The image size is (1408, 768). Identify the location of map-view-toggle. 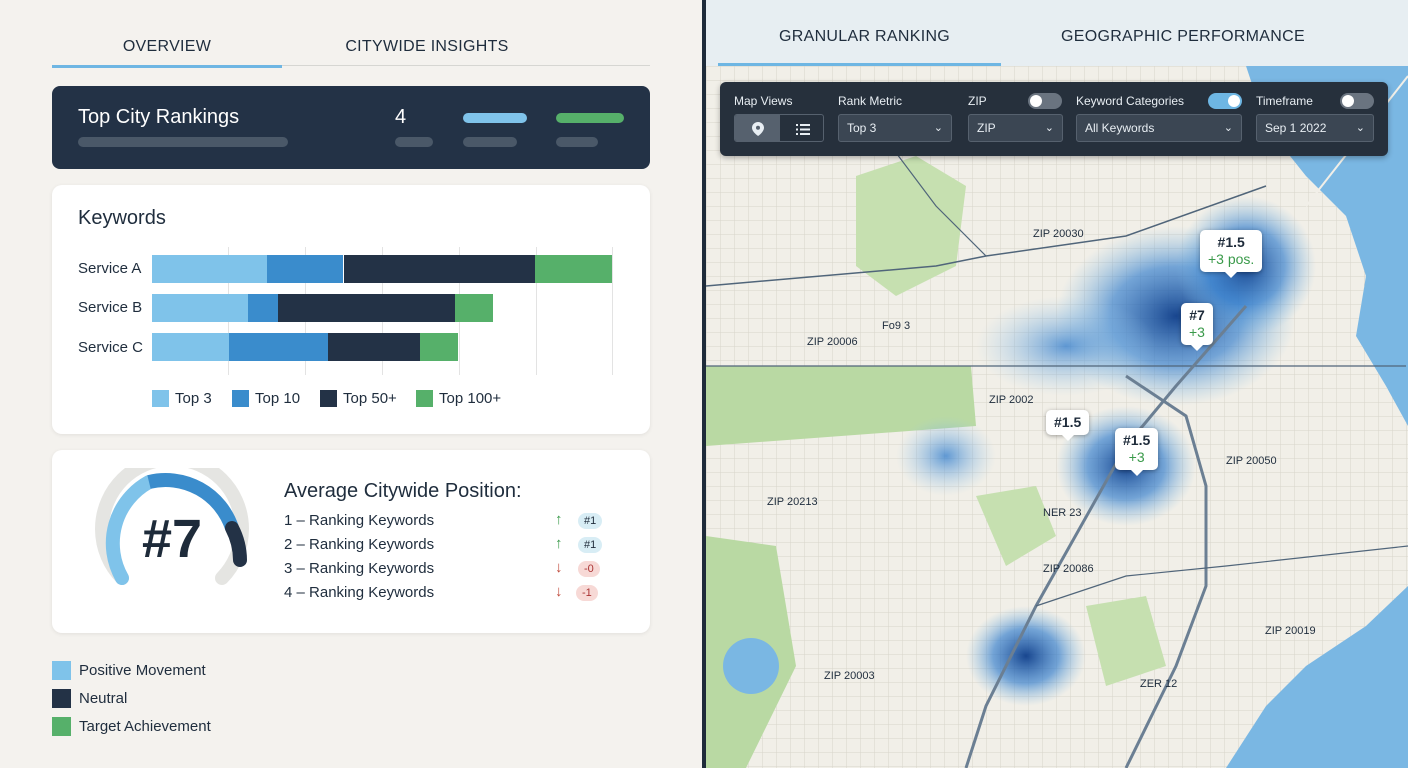
(779, 128).